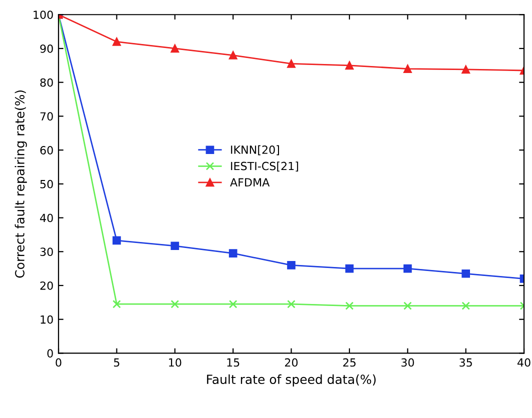 The height and width of the screenshot is (418, 532). I want to click on y-tick-label: 60, so click(46, 150).